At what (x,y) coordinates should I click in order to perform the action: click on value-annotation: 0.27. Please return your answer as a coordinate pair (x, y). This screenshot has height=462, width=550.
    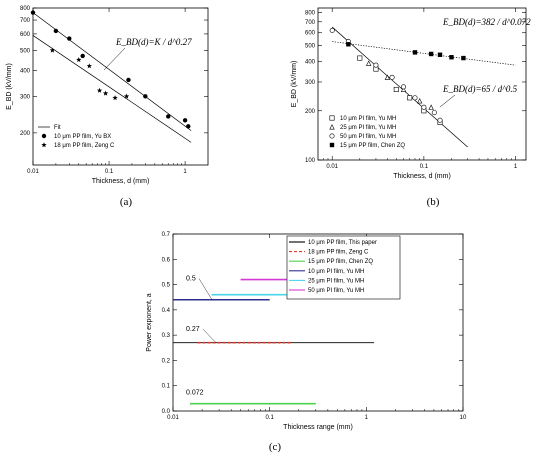
    Looking at the image, I should click on (193, 329).